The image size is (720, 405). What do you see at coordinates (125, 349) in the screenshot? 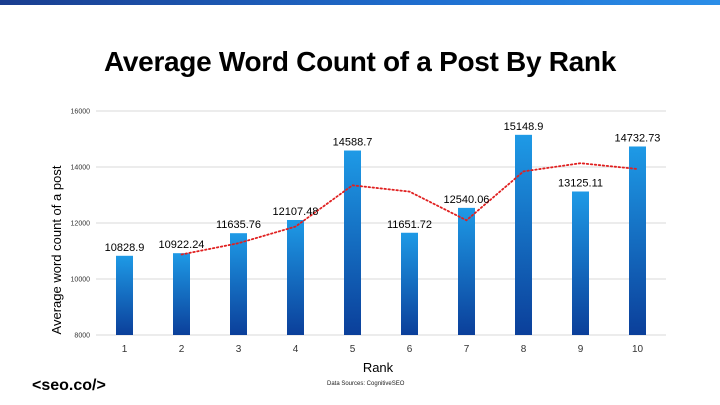
I see `x-tick-label: 1` at bounding box center [125, 349].